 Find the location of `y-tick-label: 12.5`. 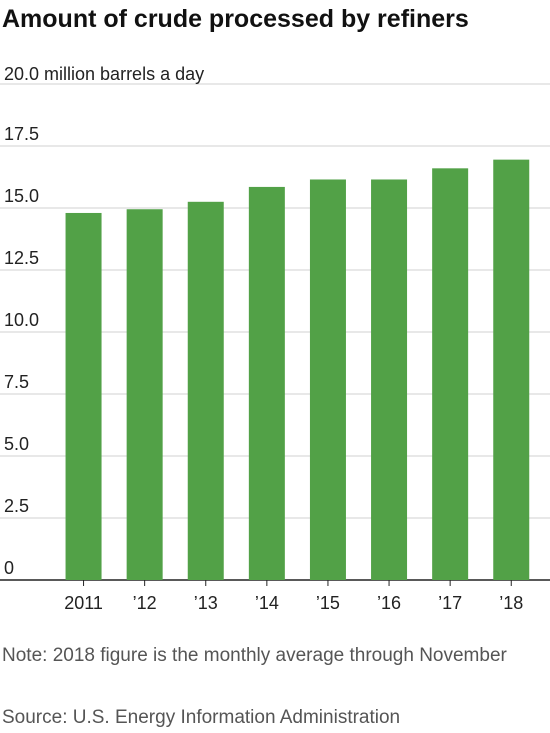

y-tick-label: 12.5 is located at coordinates (21, 258).